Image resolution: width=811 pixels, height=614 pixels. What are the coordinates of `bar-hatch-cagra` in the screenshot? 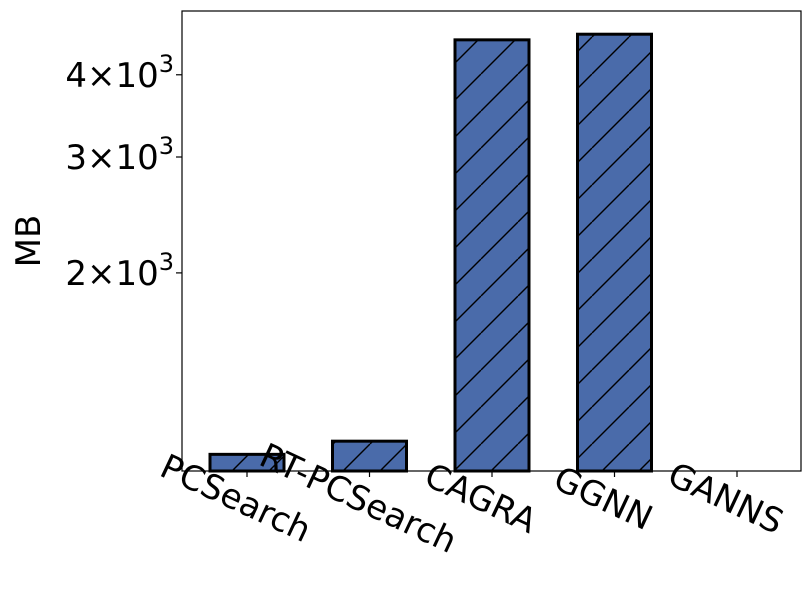 It's located at (492, 255).